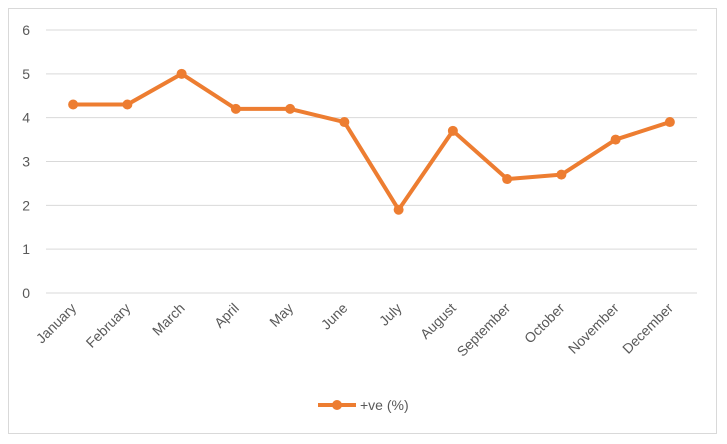  Describe the element at coordinates (26, 205) in the screenshot. I see `y-tick-label-2: 2` at that location.